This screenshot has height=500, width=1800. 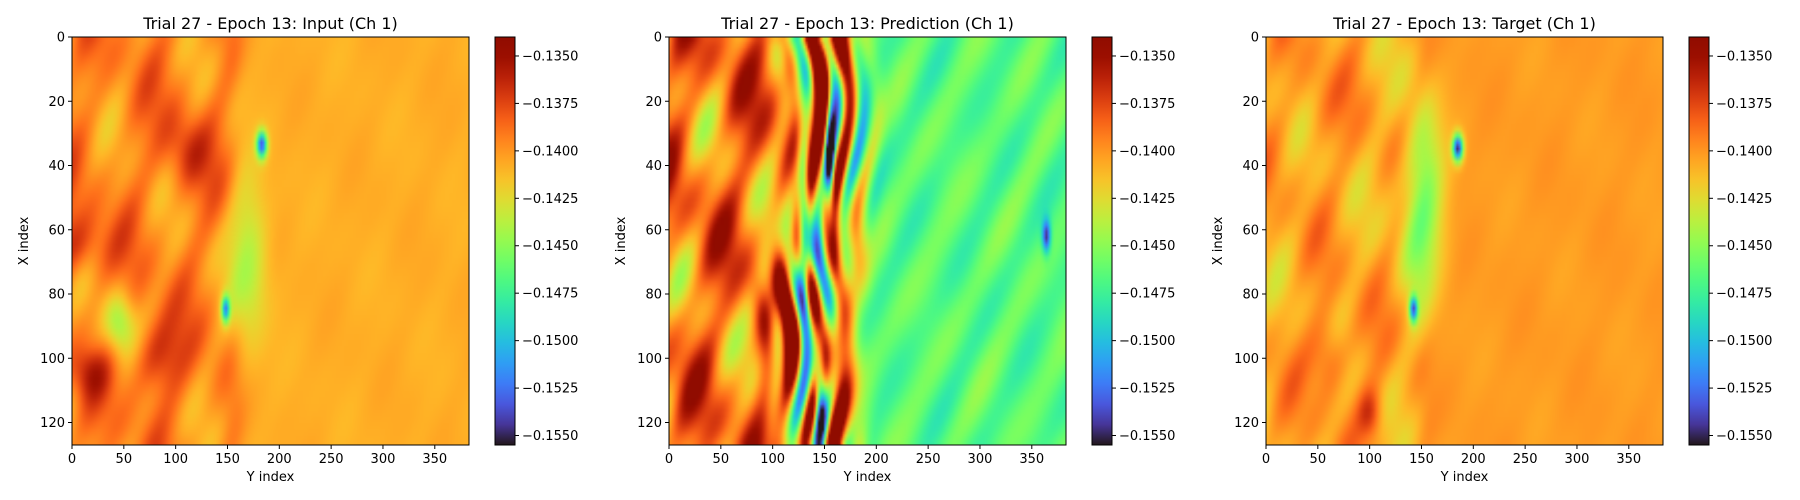 I want to click on chart-title: Trial 27 - Epoch 13: Target (Ch 1), so click(x=1464, y=23).